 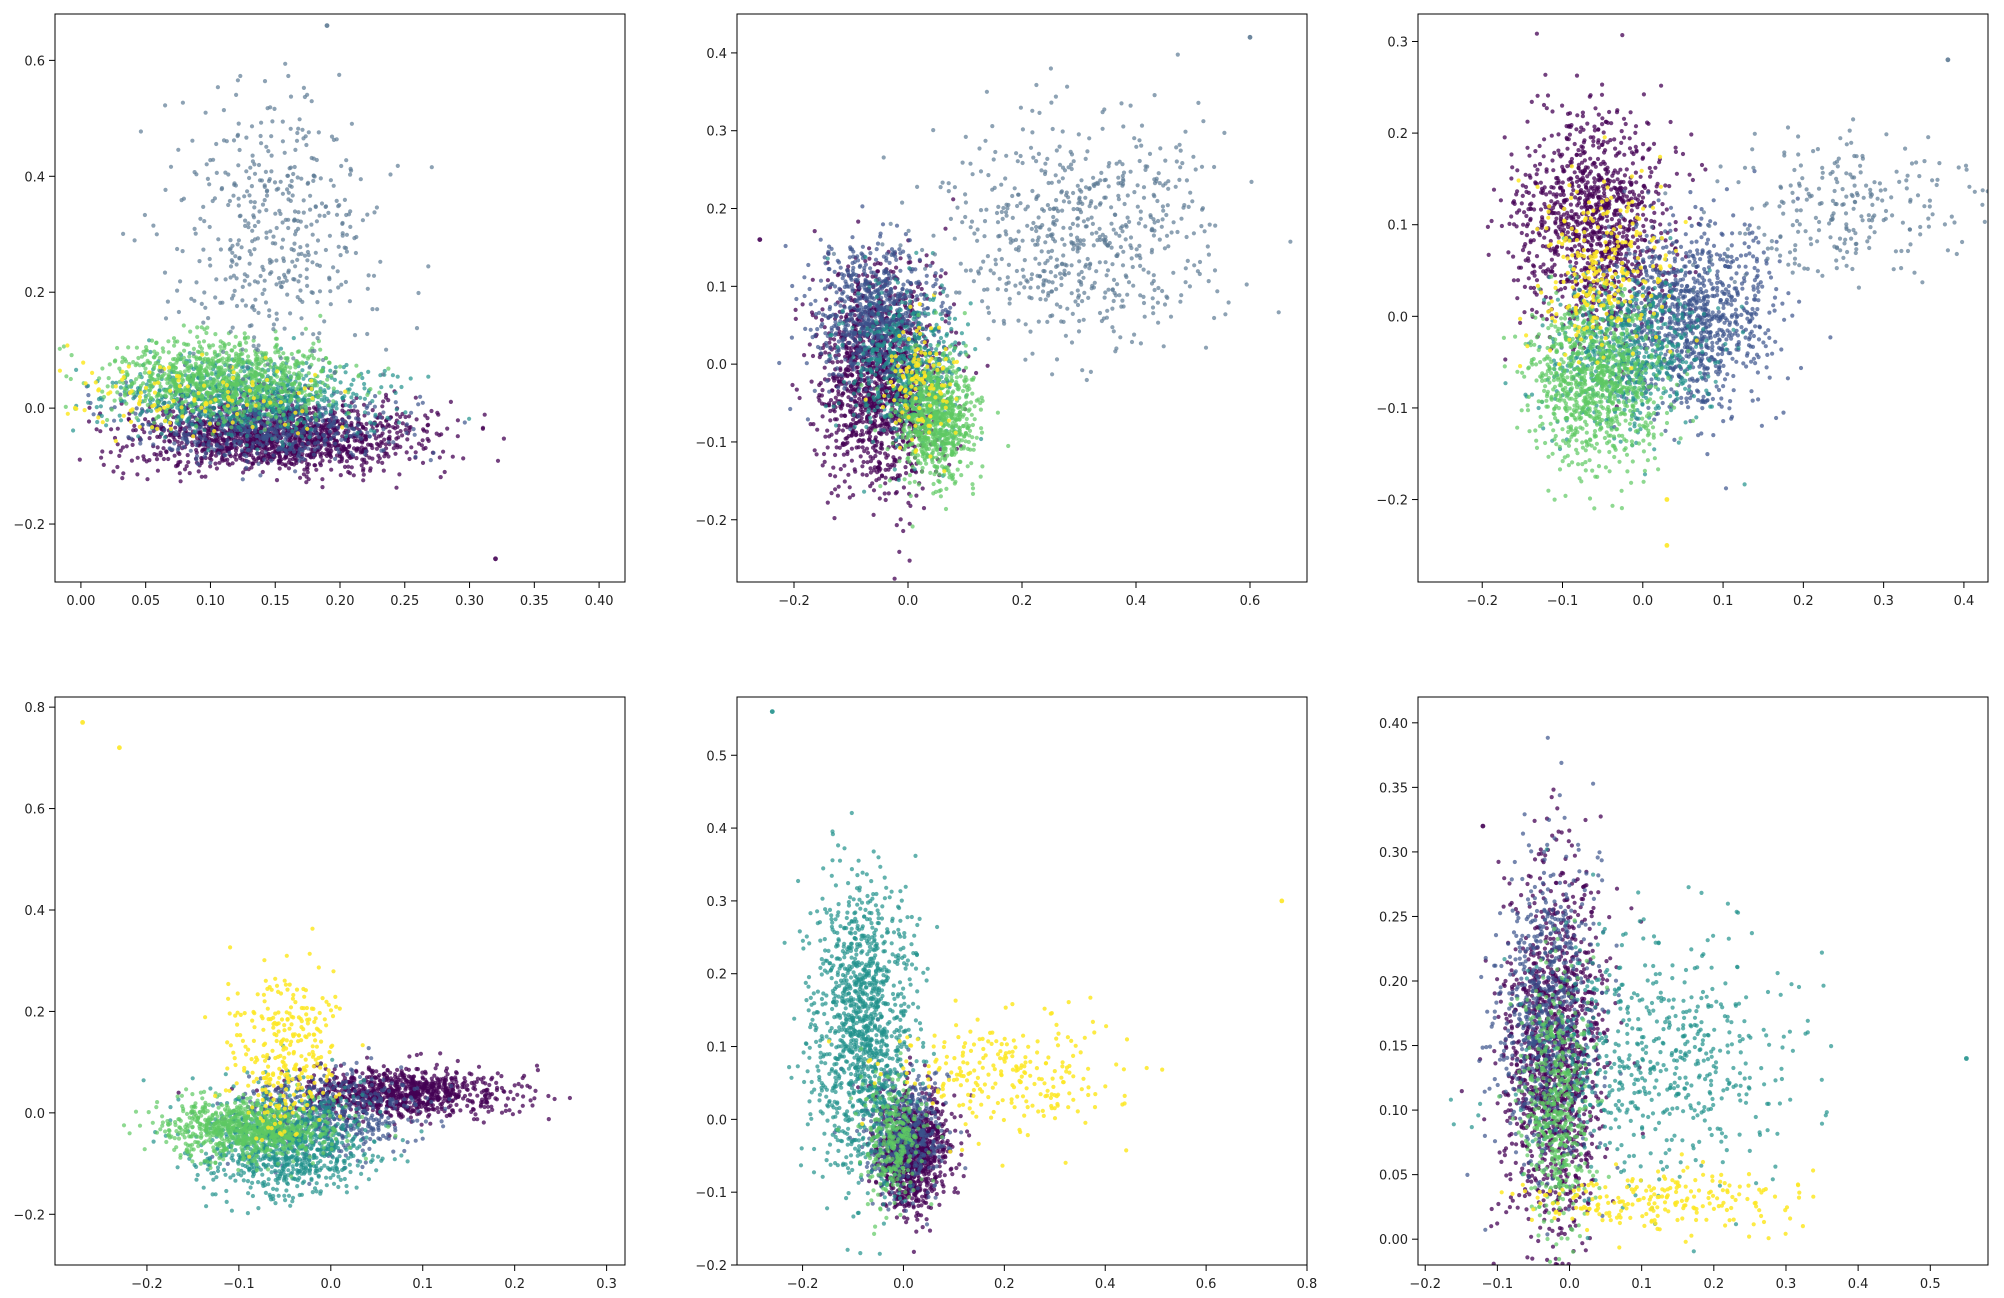 What do you see at coordinates (281, 292) in the screenshot?
I see `point-cloud` at bounding box center [281, 292].